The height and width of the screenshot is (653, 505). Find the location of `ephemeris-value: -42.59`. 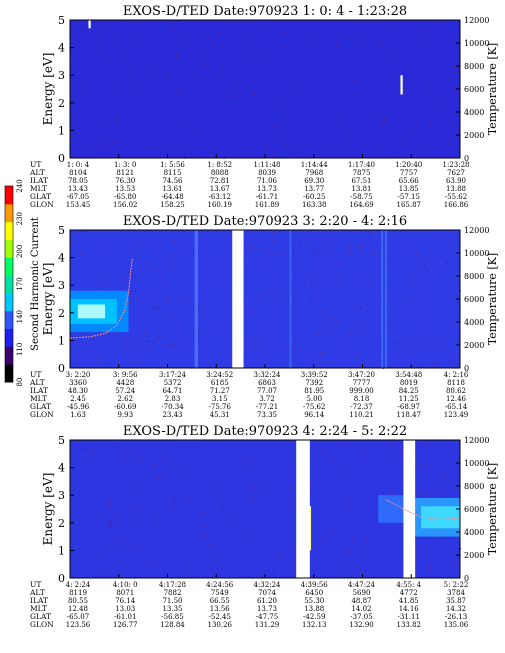

ephemeris-value: -42.59 is located at coordinates (314, 617).